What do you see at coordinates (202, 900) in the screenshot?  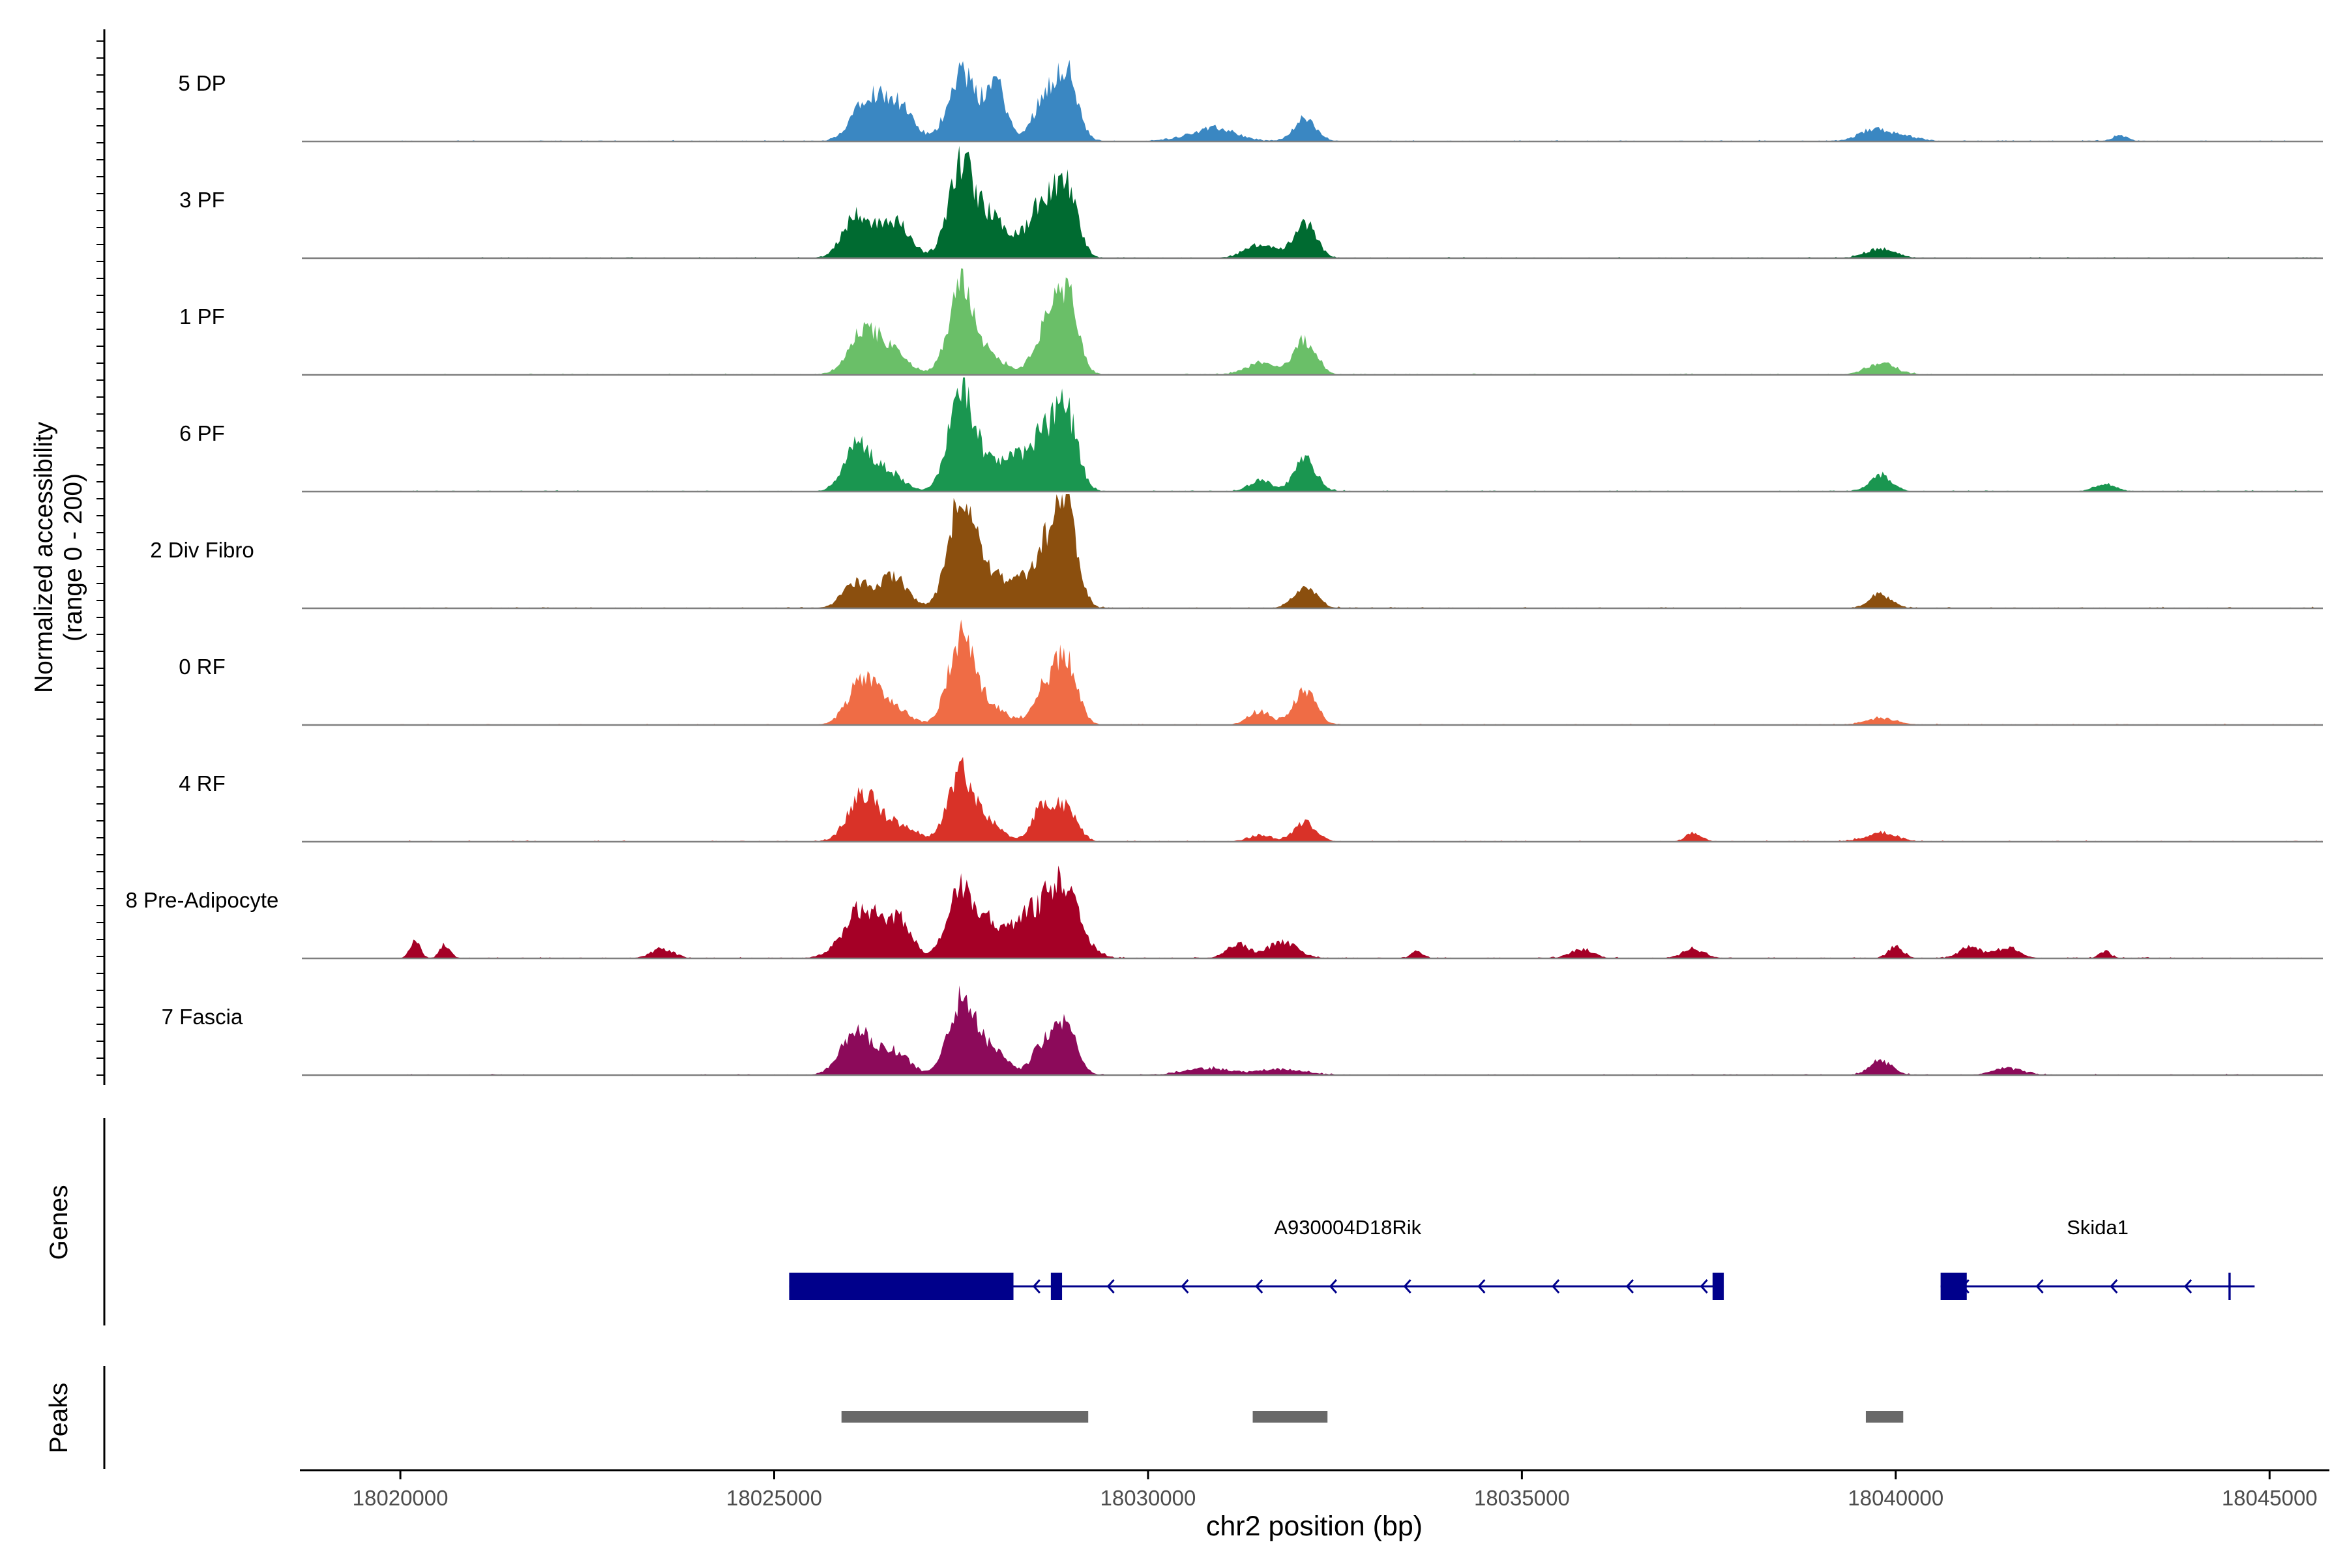 I see `track-label: 8 Pre-Adipocyte` at bounding box center [202, 900].